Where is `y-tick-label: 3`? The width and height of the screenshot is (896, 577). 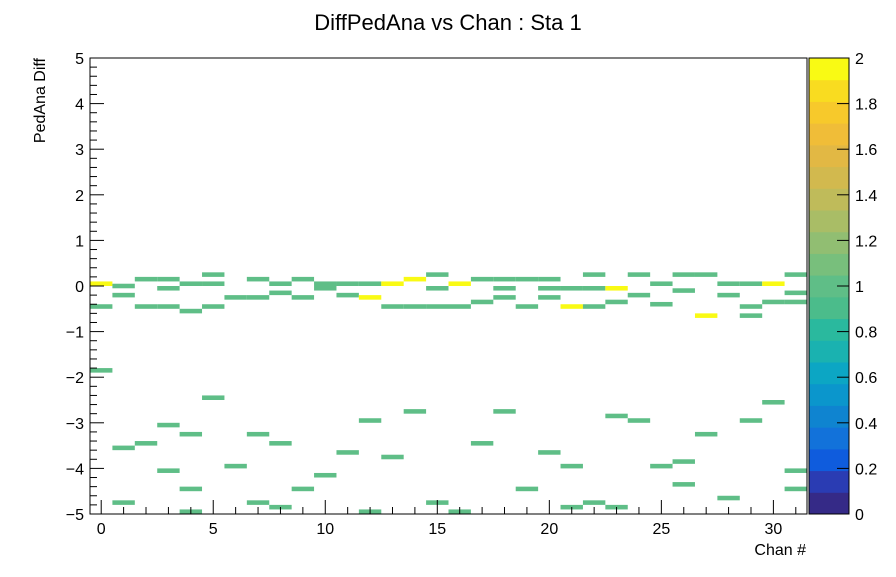
y-tick-label: 3 is located at coordinates (79, 150).